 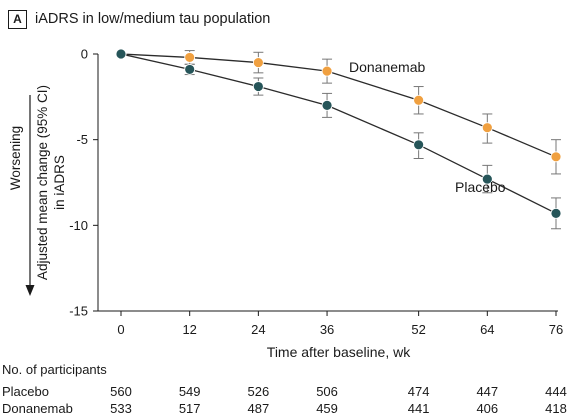 What do you see at coordinates (418, 329) in the screenshot?
I see `x-tick-label: 52` at bounding box center [418, 329].